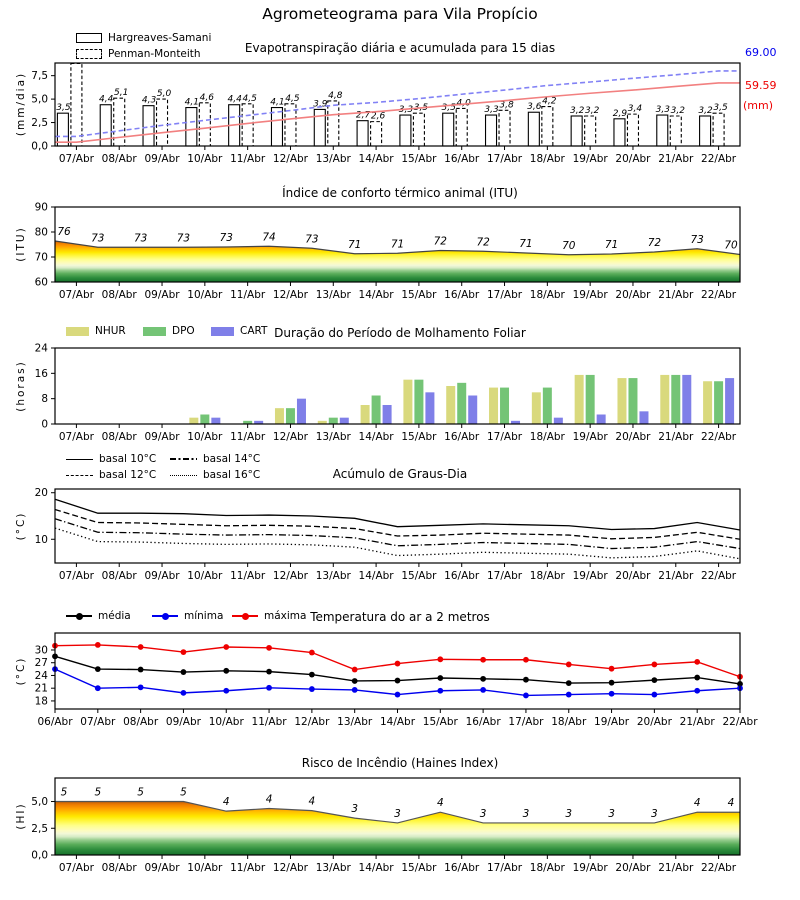 The height and width of the screenshot is (900, 800). I want to click on svg-text: 4,1, so click(277, 103).